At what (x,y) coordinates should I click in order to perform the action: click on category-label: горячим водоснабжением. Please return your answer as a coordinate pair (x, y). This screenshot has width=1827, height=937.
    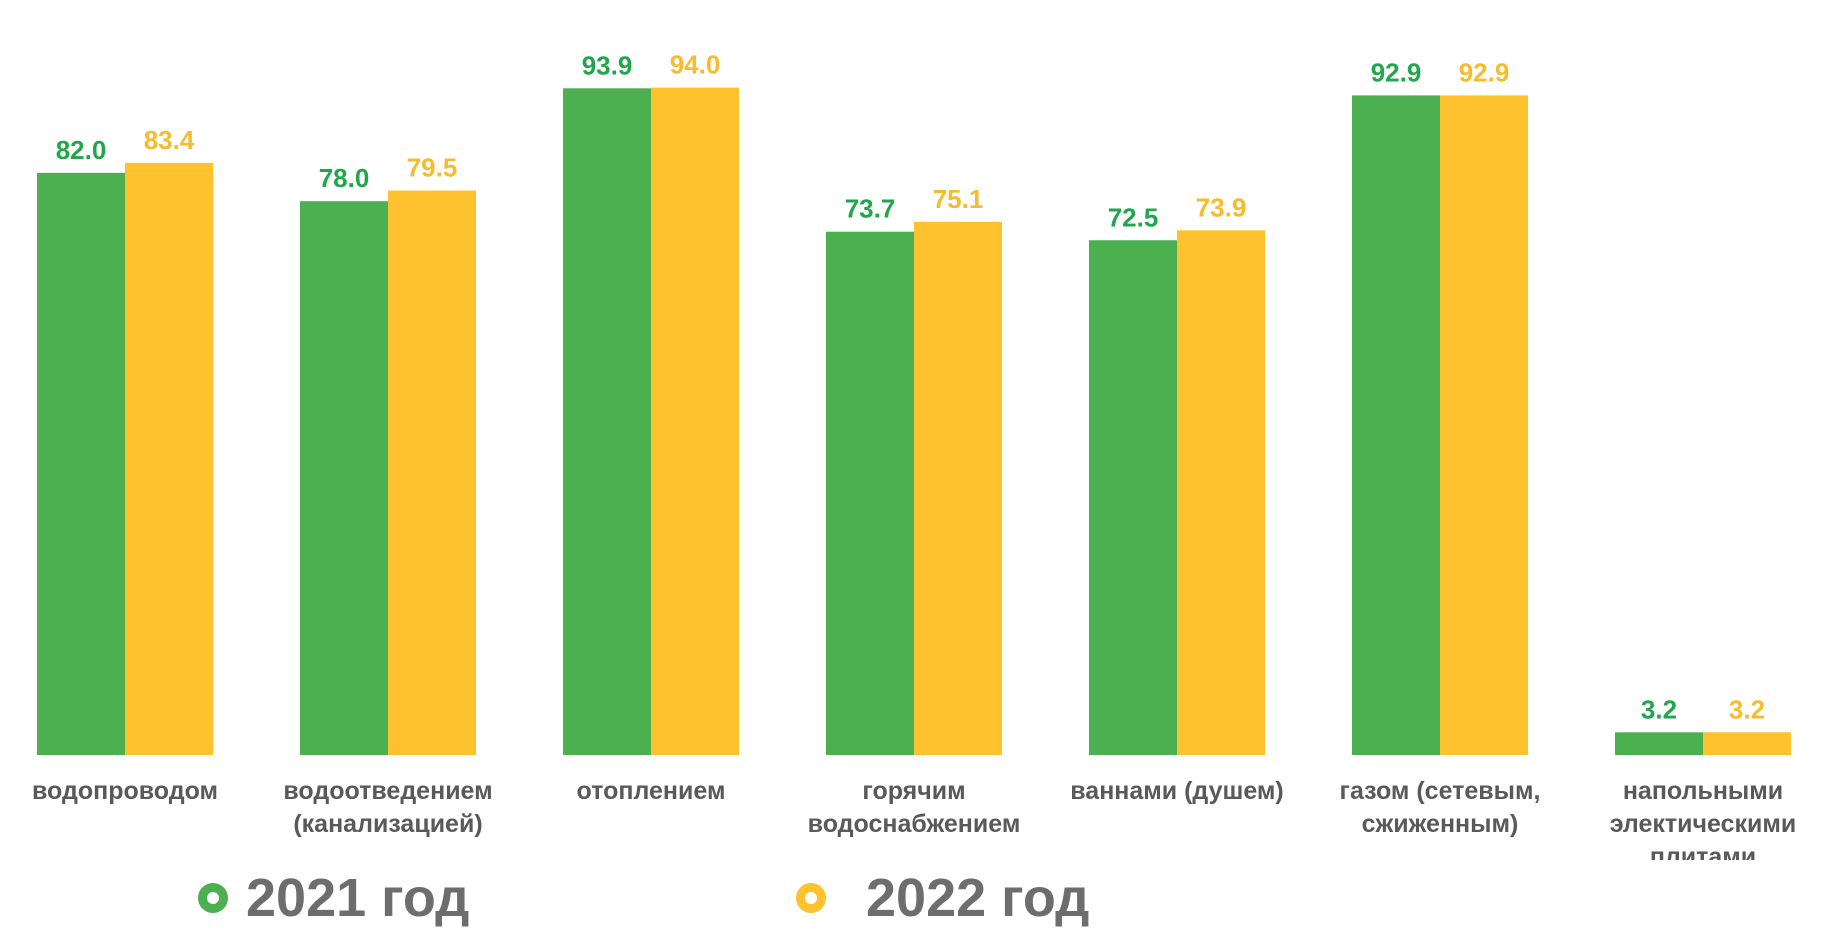
    Looking at the image, I should click on (914, 807).